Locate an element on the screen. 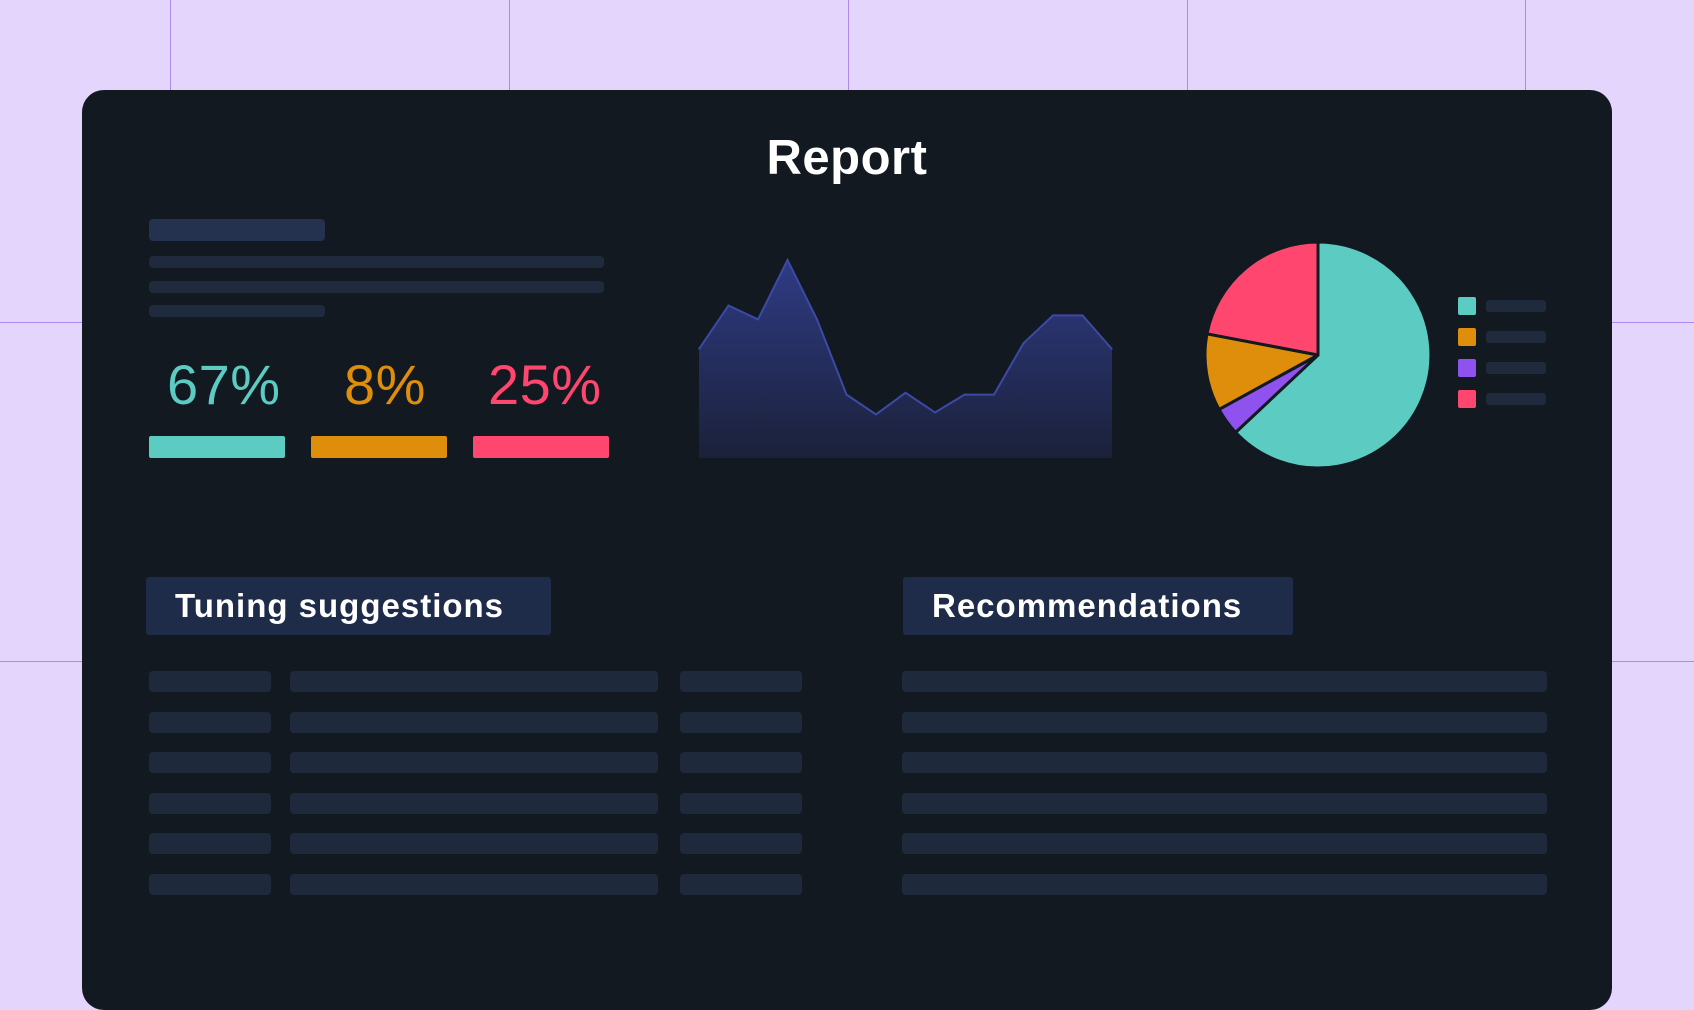 The width and height of the screenshot is (1694, 1010). area-chart-fill is located at coordinates (905, 359).